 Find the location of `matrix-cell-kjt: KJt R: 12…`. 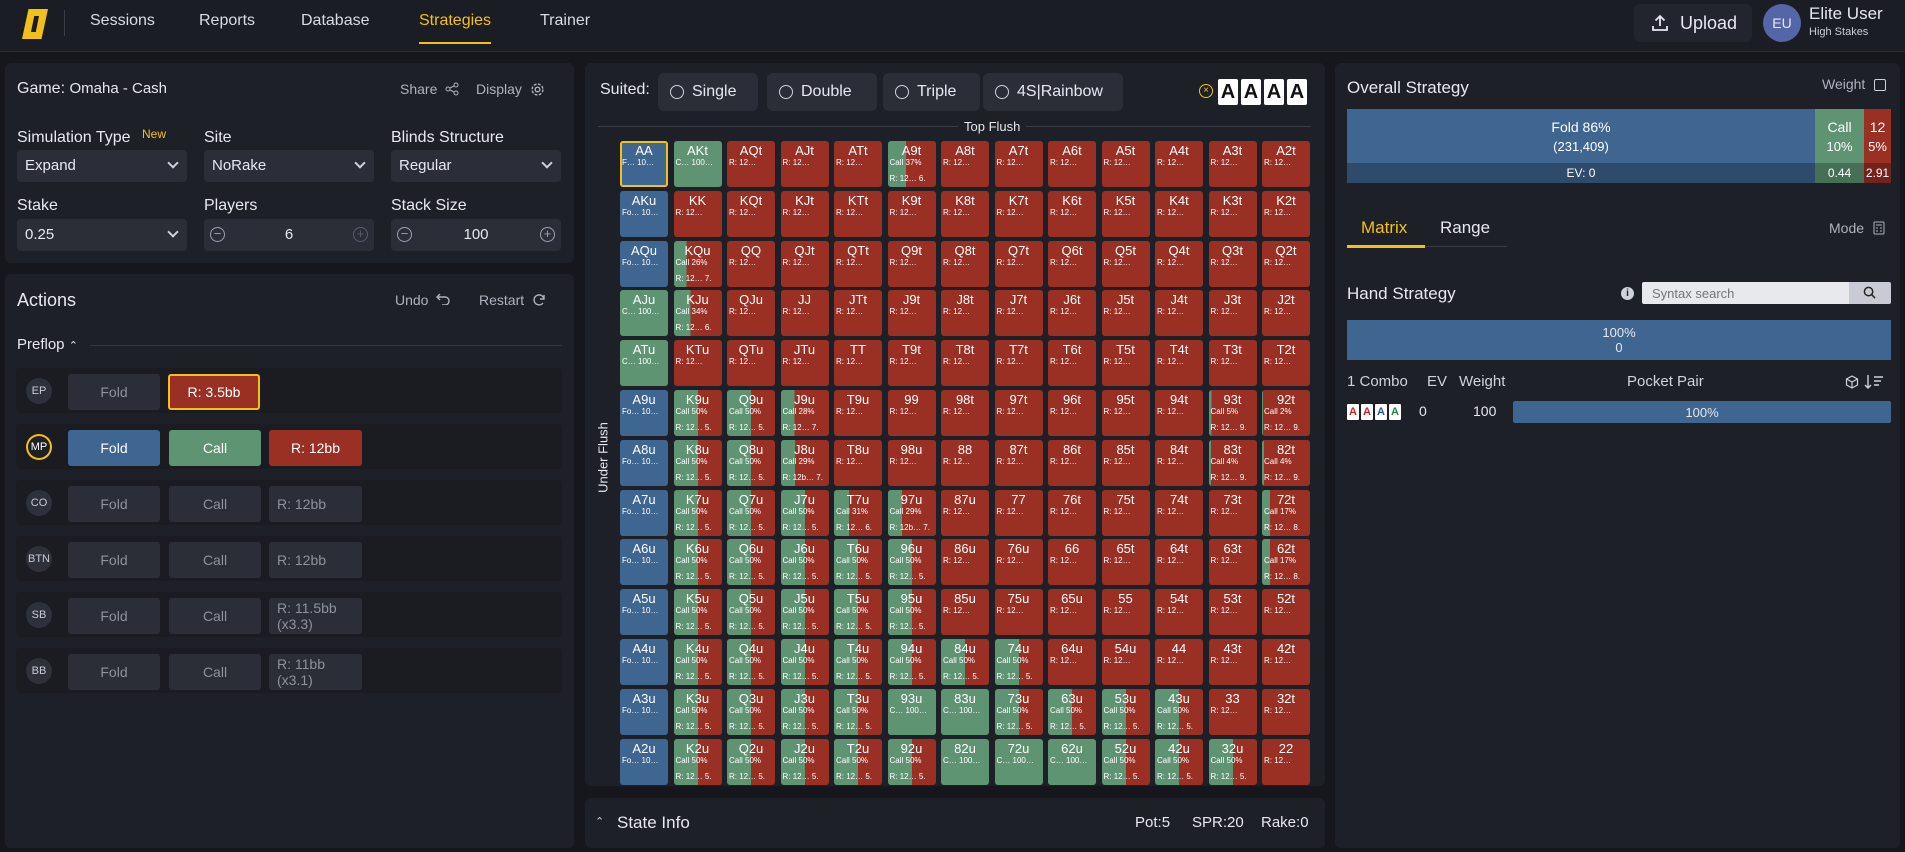

matrix-cell-kjt: KJt R: 12… is located at coordinates (804, 213).